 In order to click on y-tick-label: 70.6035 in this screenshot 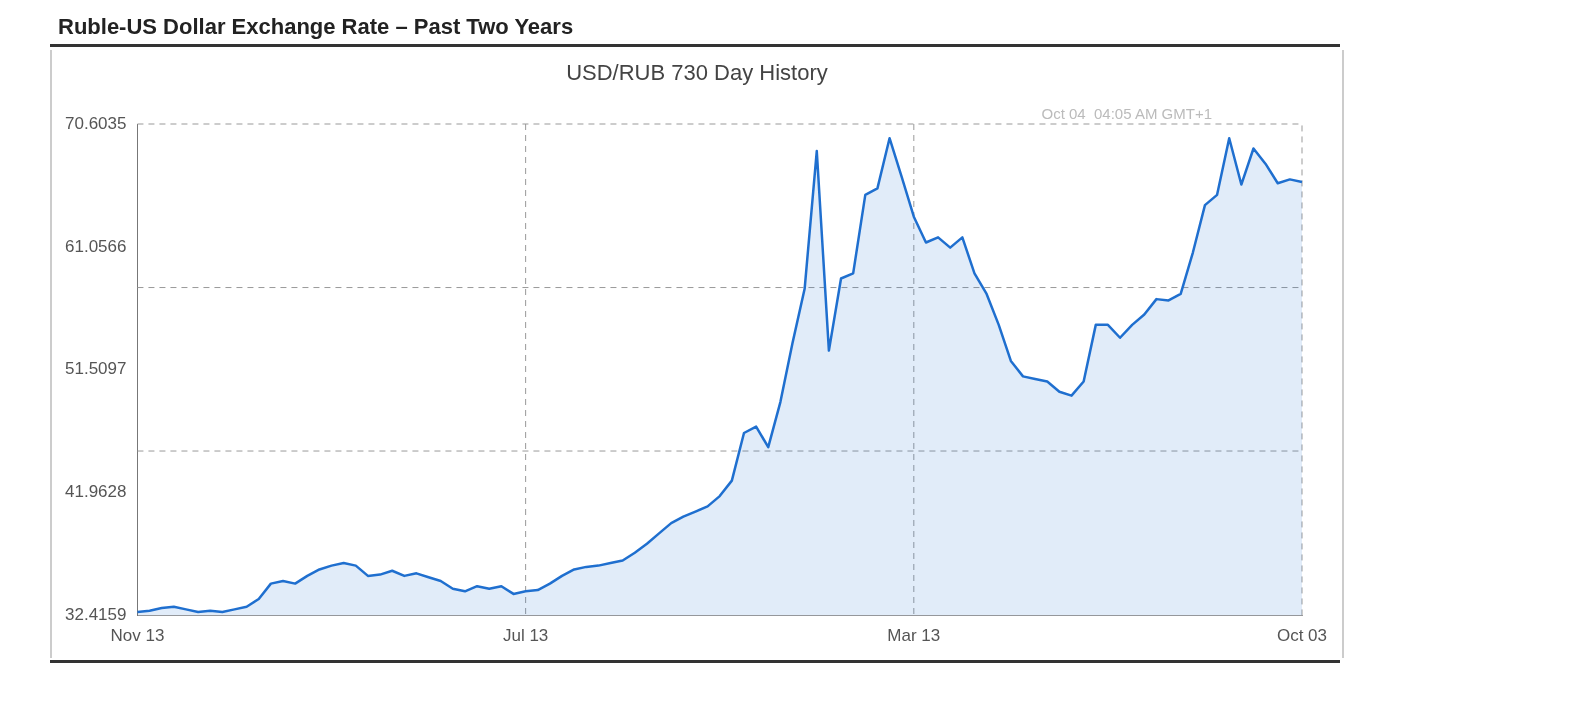, I will do `click(96, 123)`.